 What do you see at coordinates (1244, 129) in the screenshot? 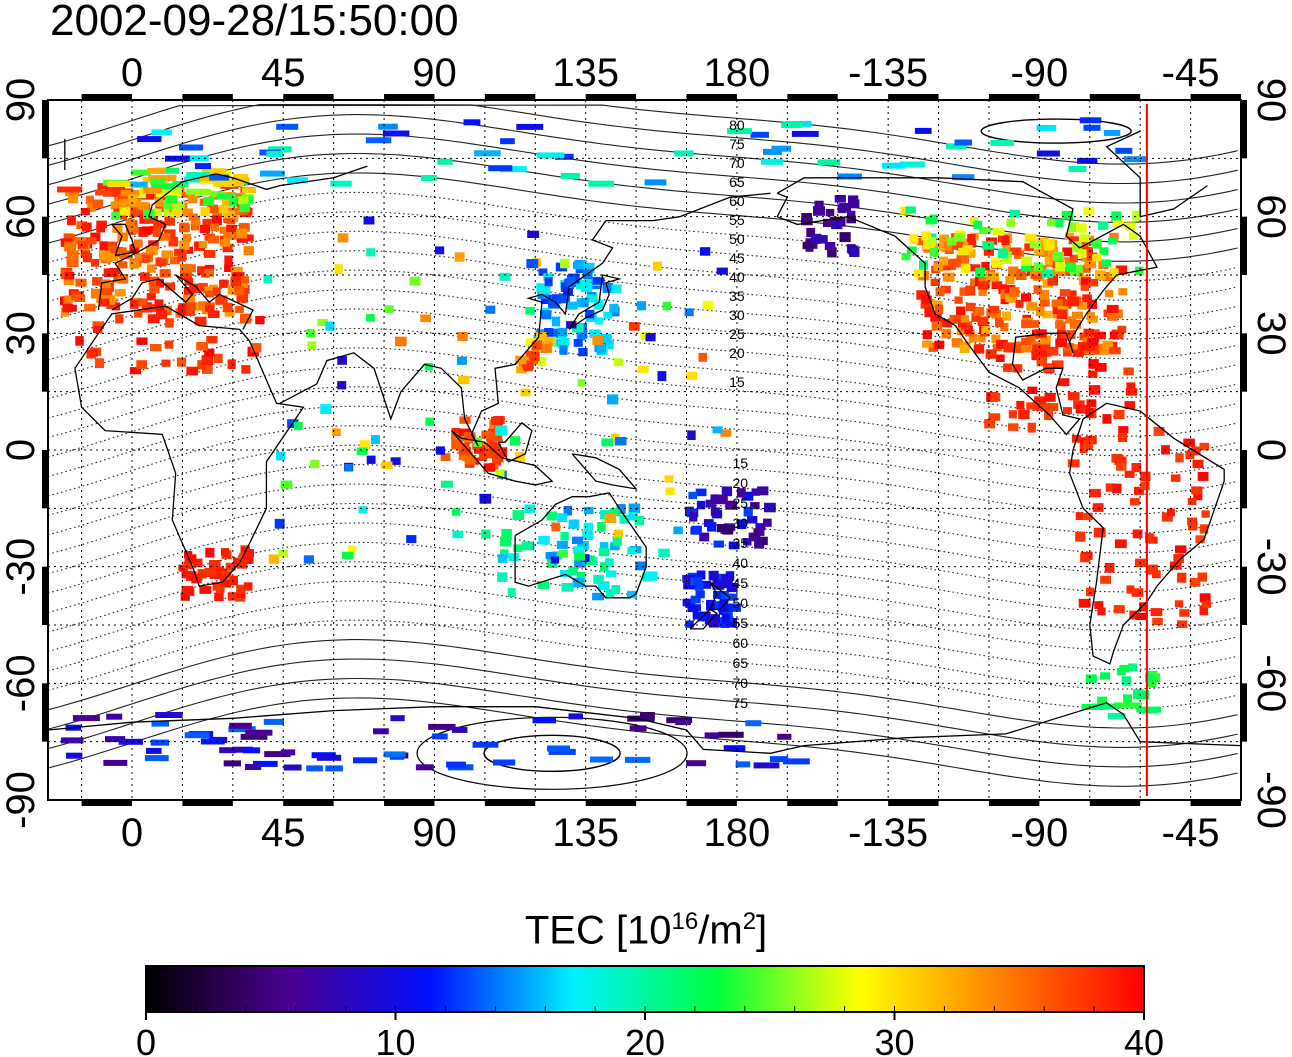
I see `frame-tick-right` at bounding box center [1244, 129].